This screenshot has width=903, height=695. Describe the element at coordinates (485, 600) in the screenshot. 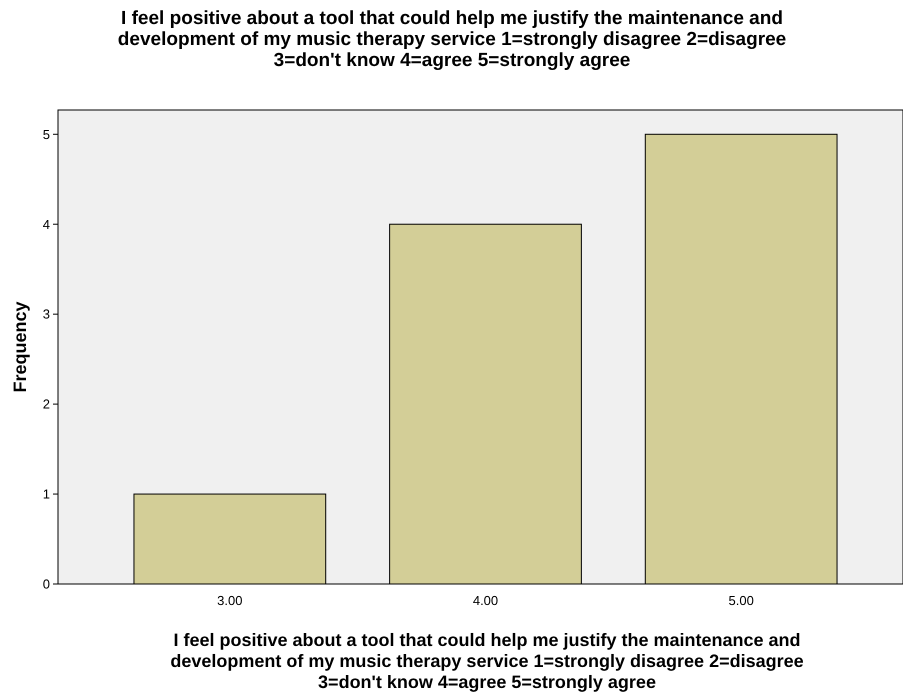

I see `x-tick-label: 4.00` at that location.